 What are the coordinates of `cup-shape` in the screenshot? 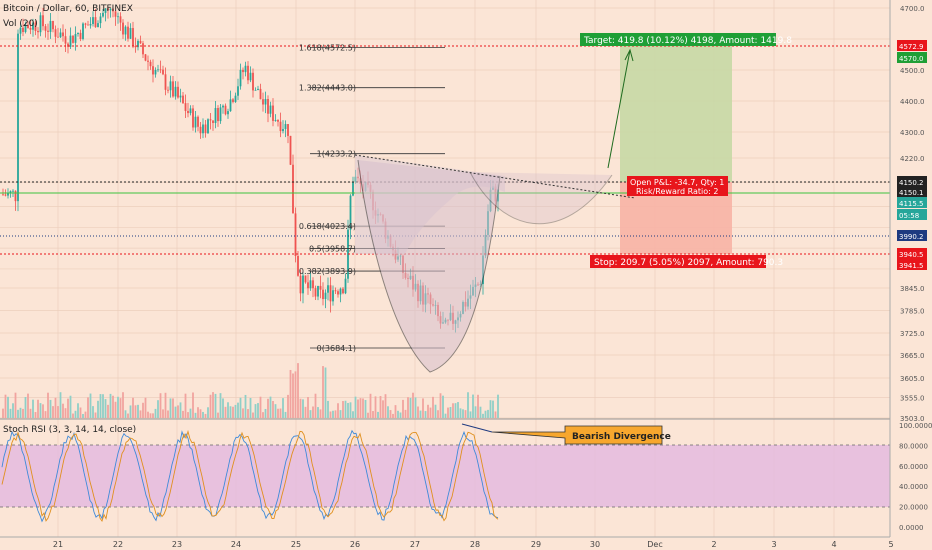 It's located at (429, 266).